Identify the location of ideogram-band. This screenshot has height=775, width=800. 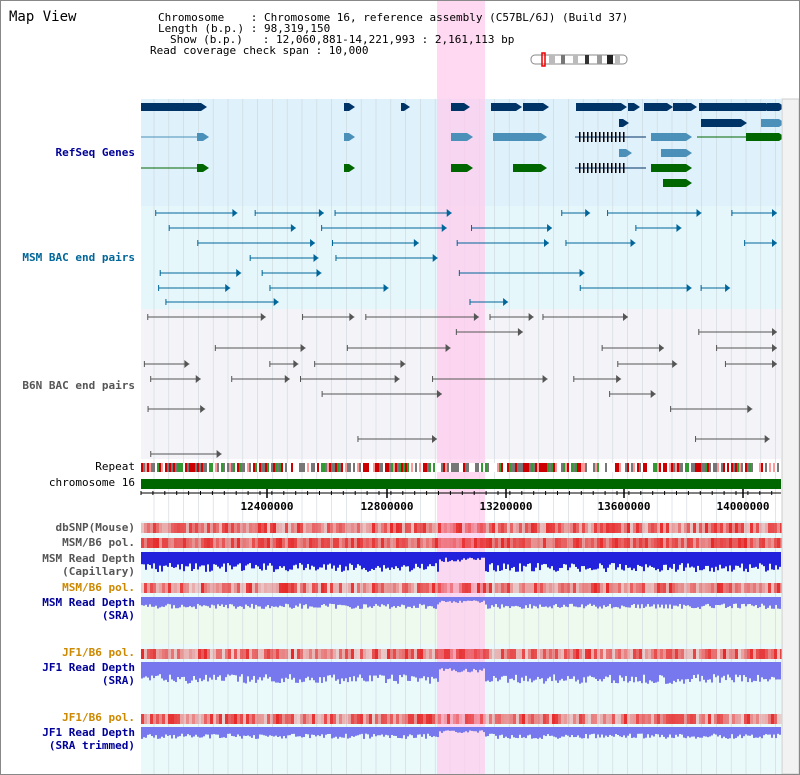
(610, 59).